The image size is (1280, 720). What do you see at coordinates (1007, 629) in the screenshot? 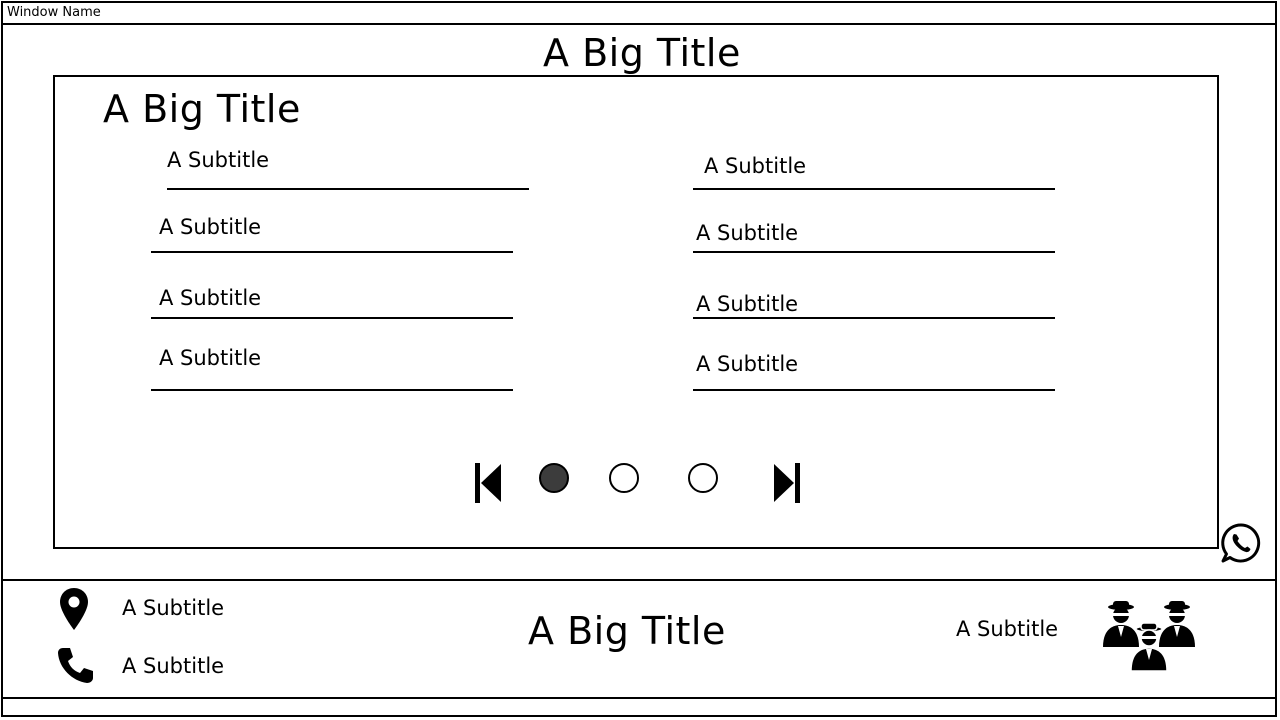
I see `team-text: A Subtitle` at bounding box center [1007, 629].